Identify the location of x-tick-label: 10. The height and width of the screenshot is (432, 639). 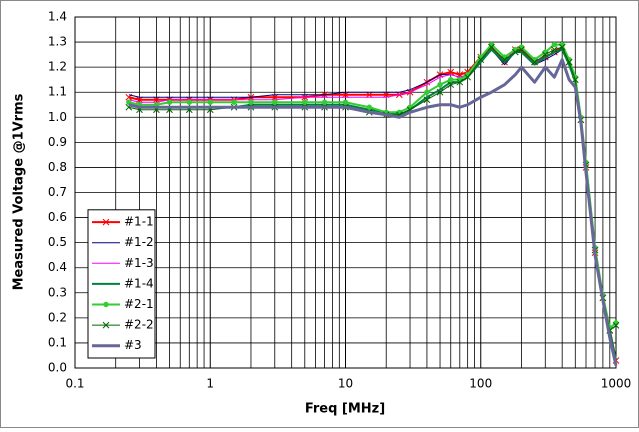
(345, 384).